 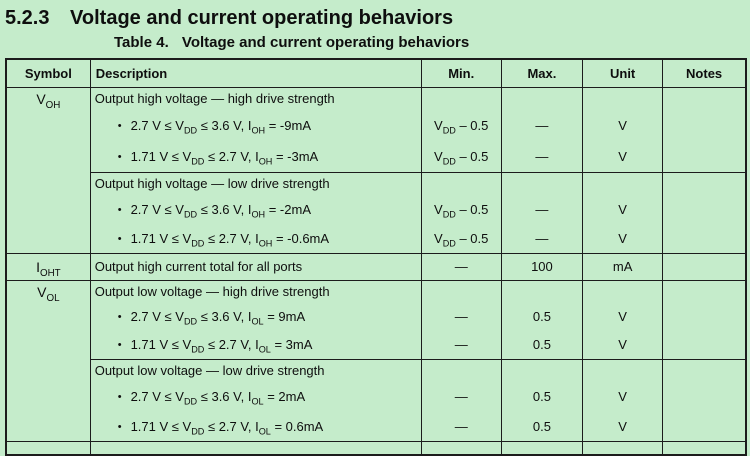 I want to click on column-header-description: Description, so click(x=255, y=73).